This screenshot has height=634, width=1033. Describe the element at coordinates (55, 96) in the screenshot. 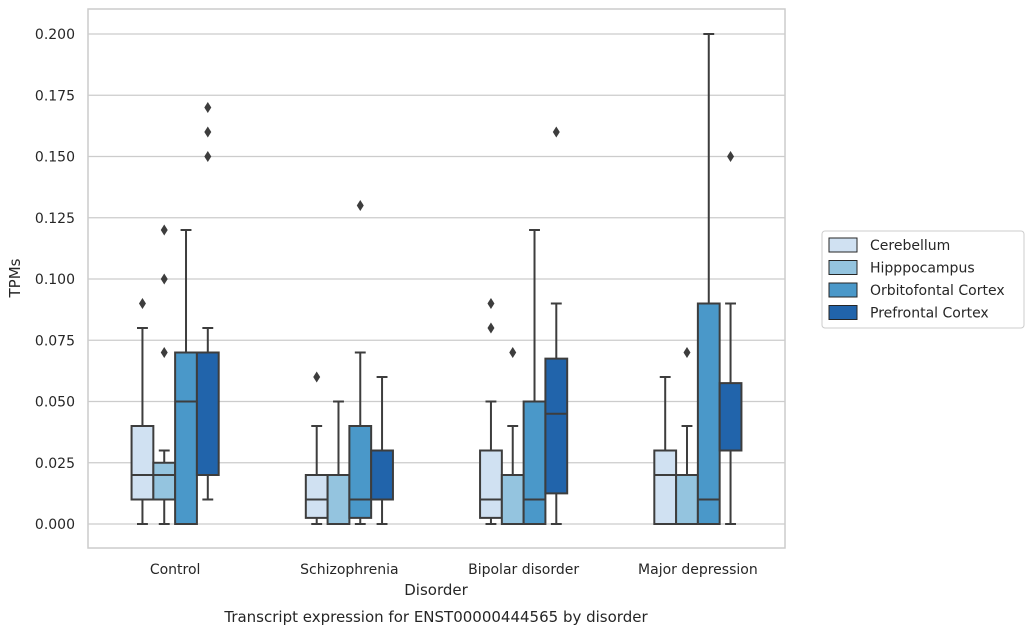

I see `y-tick-label: 0.175` at that location.